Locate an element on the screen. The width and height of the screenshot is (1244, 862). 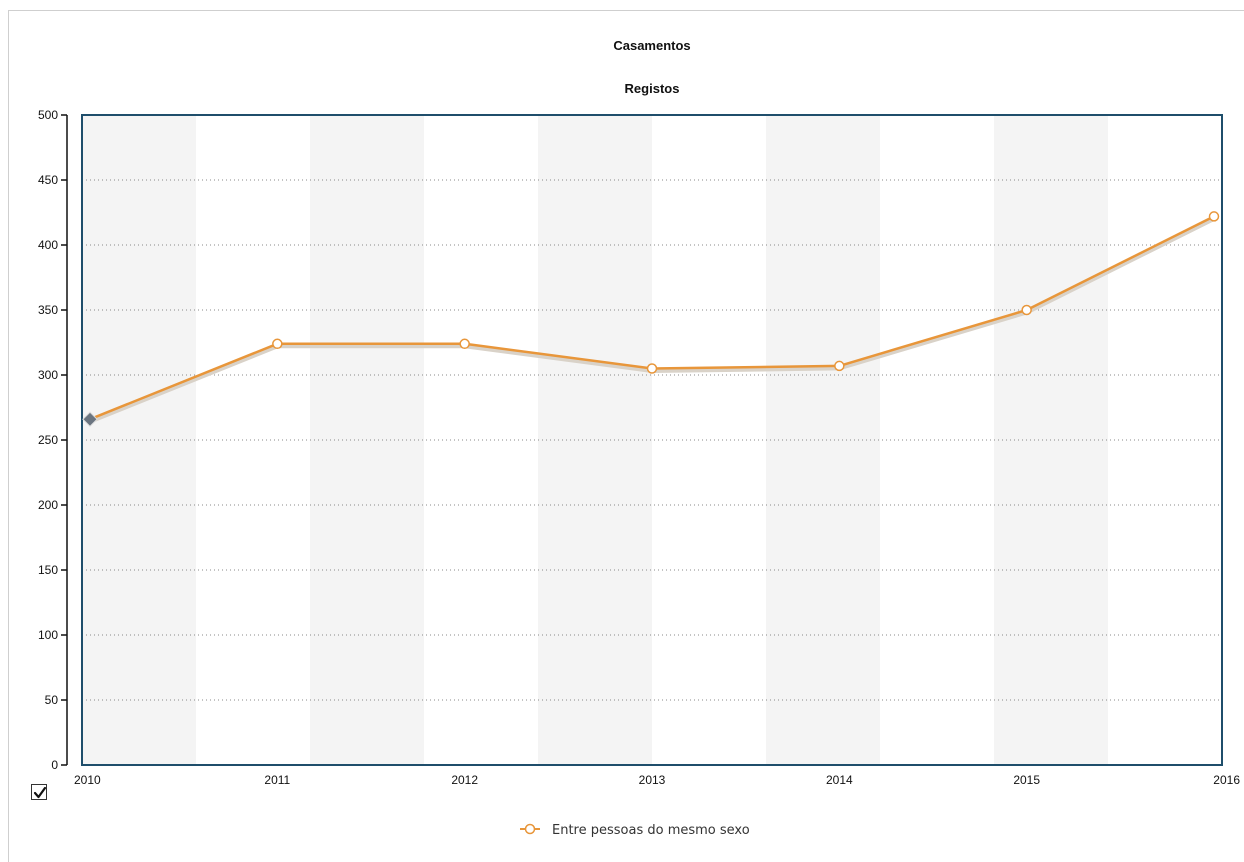
y-tick-label: 50 is located at coordinates (52, 700).